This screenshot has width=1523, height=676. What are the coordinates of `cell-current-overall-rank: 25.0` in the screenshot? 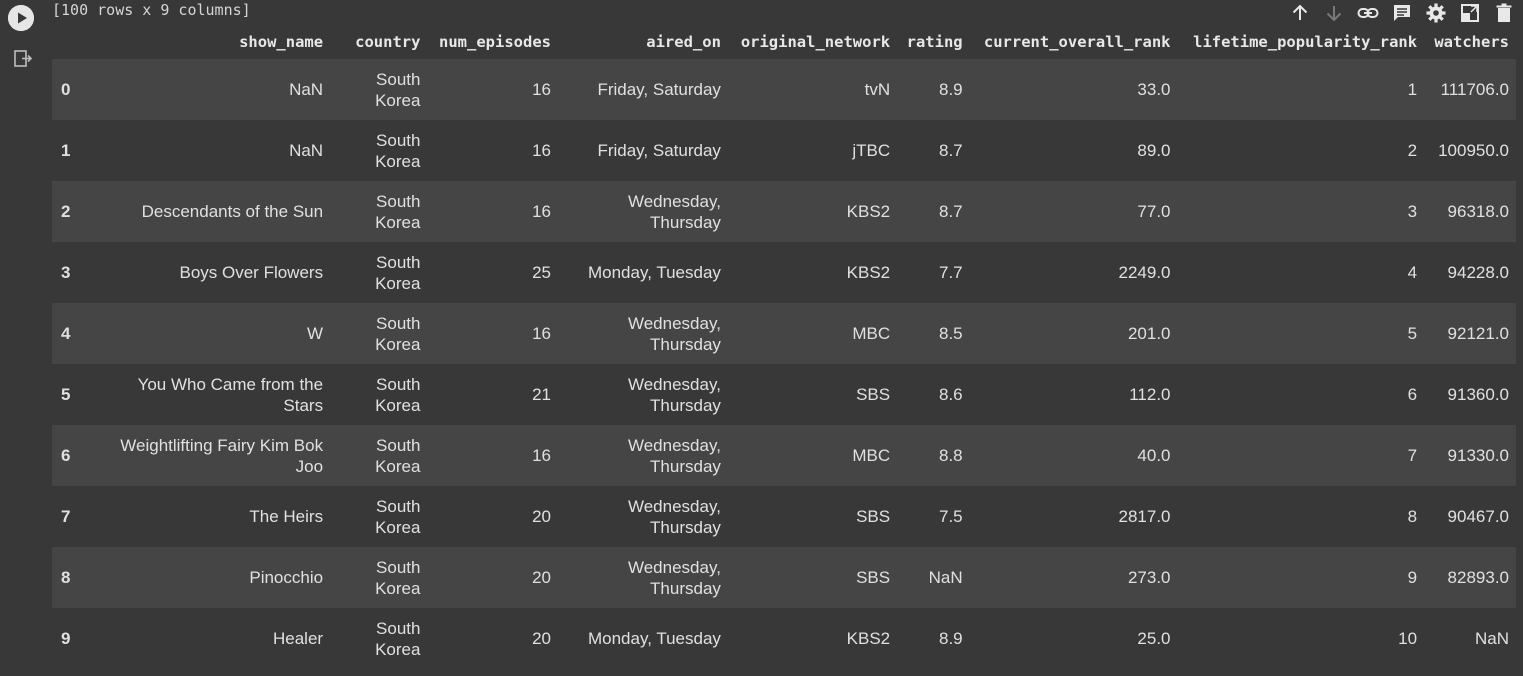 It's located at (1154, 638).